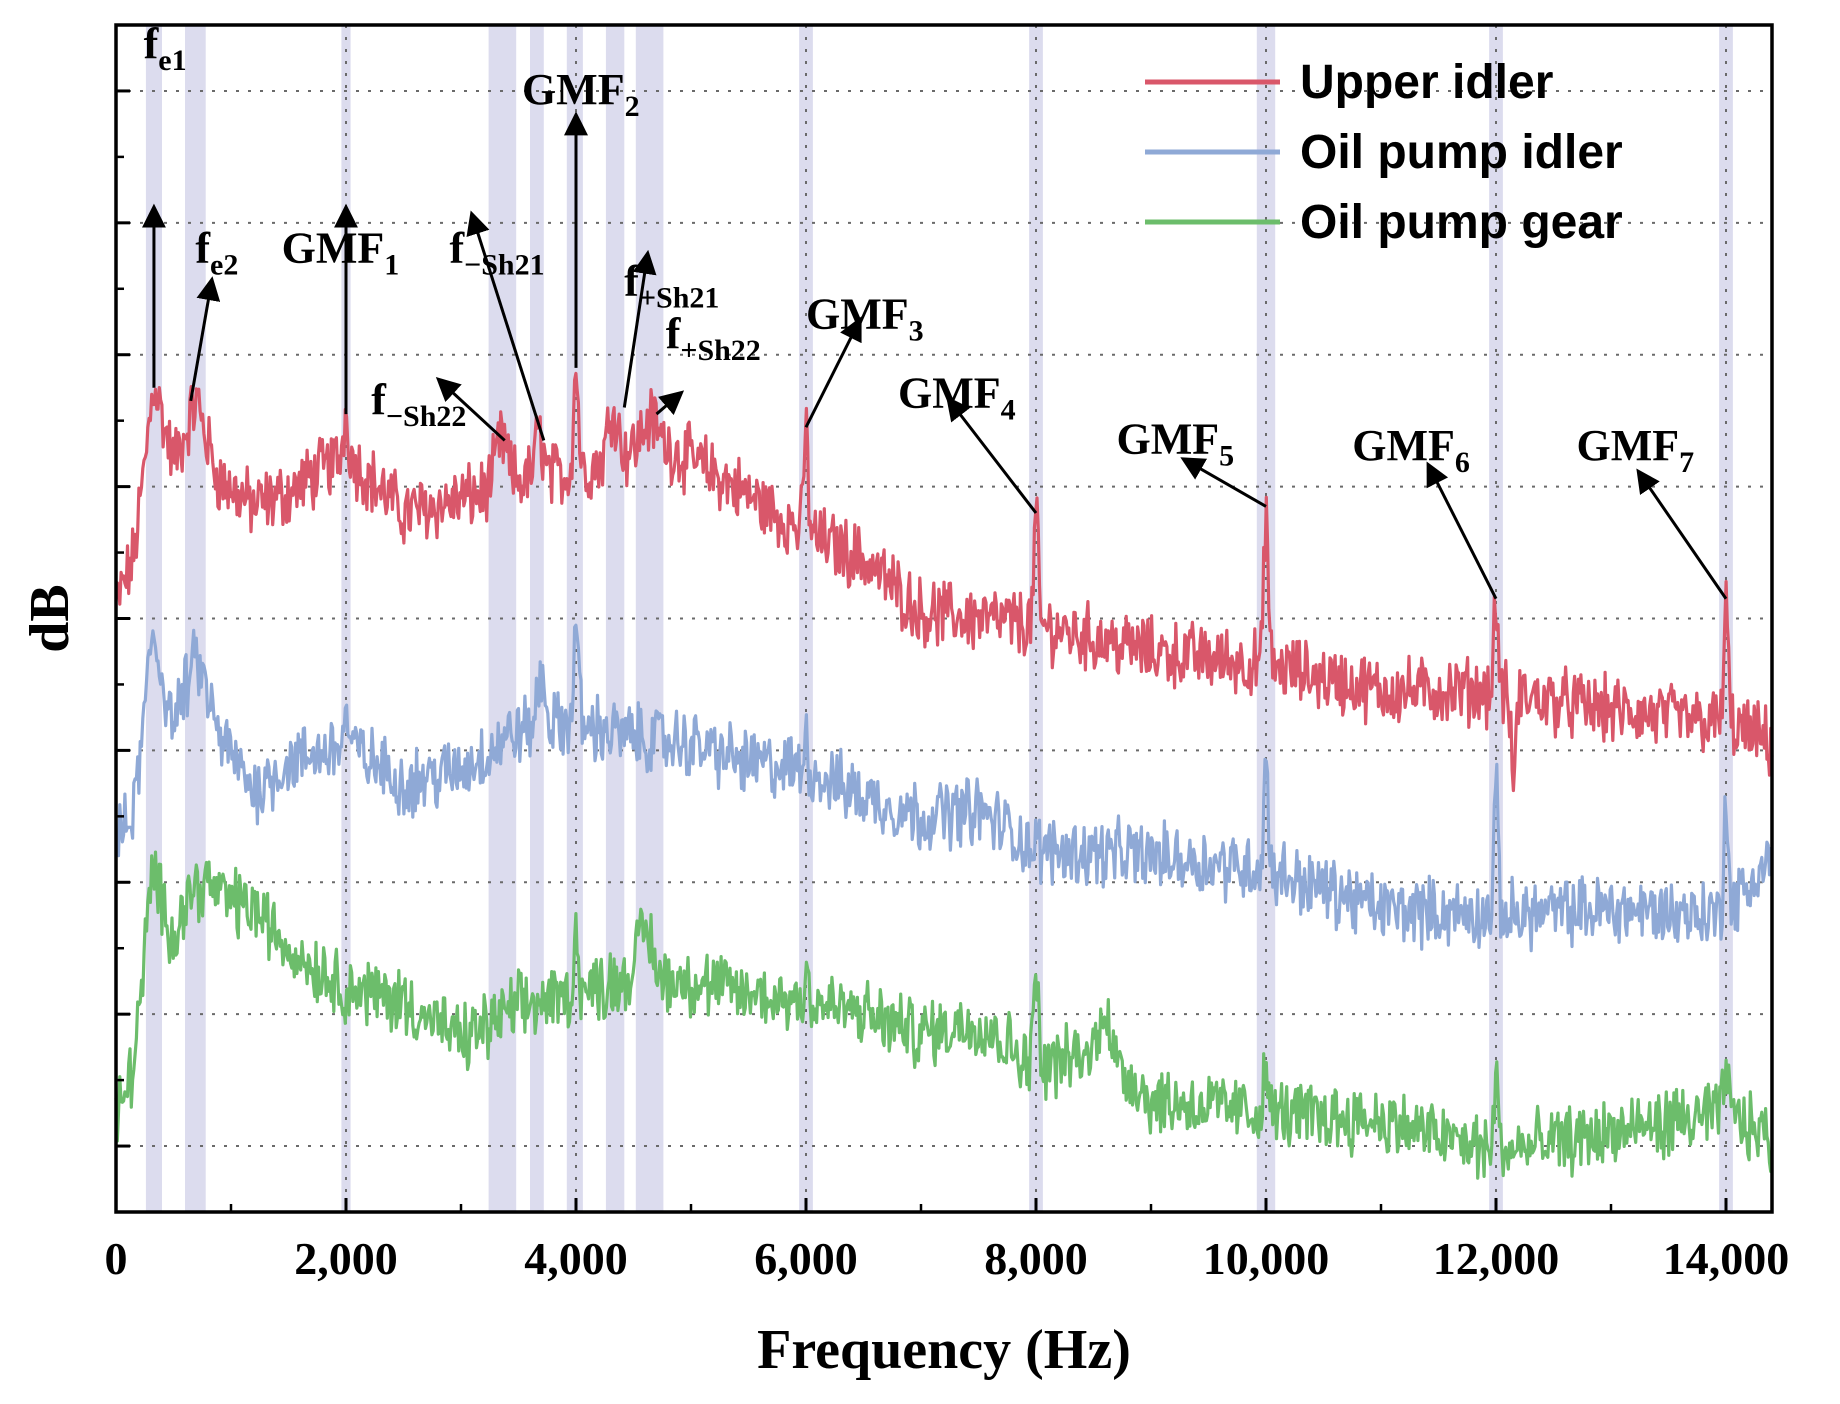  I want to click on x-tick-label: 8,000, so click(1036, 1258).